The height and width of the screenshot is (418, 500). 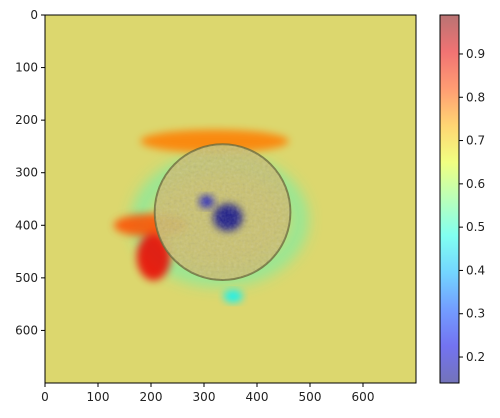 What do you see at coordinates (363, 397) in the screenshot?
I see `x-tick-label: 600` at bounding box center [363, 397].